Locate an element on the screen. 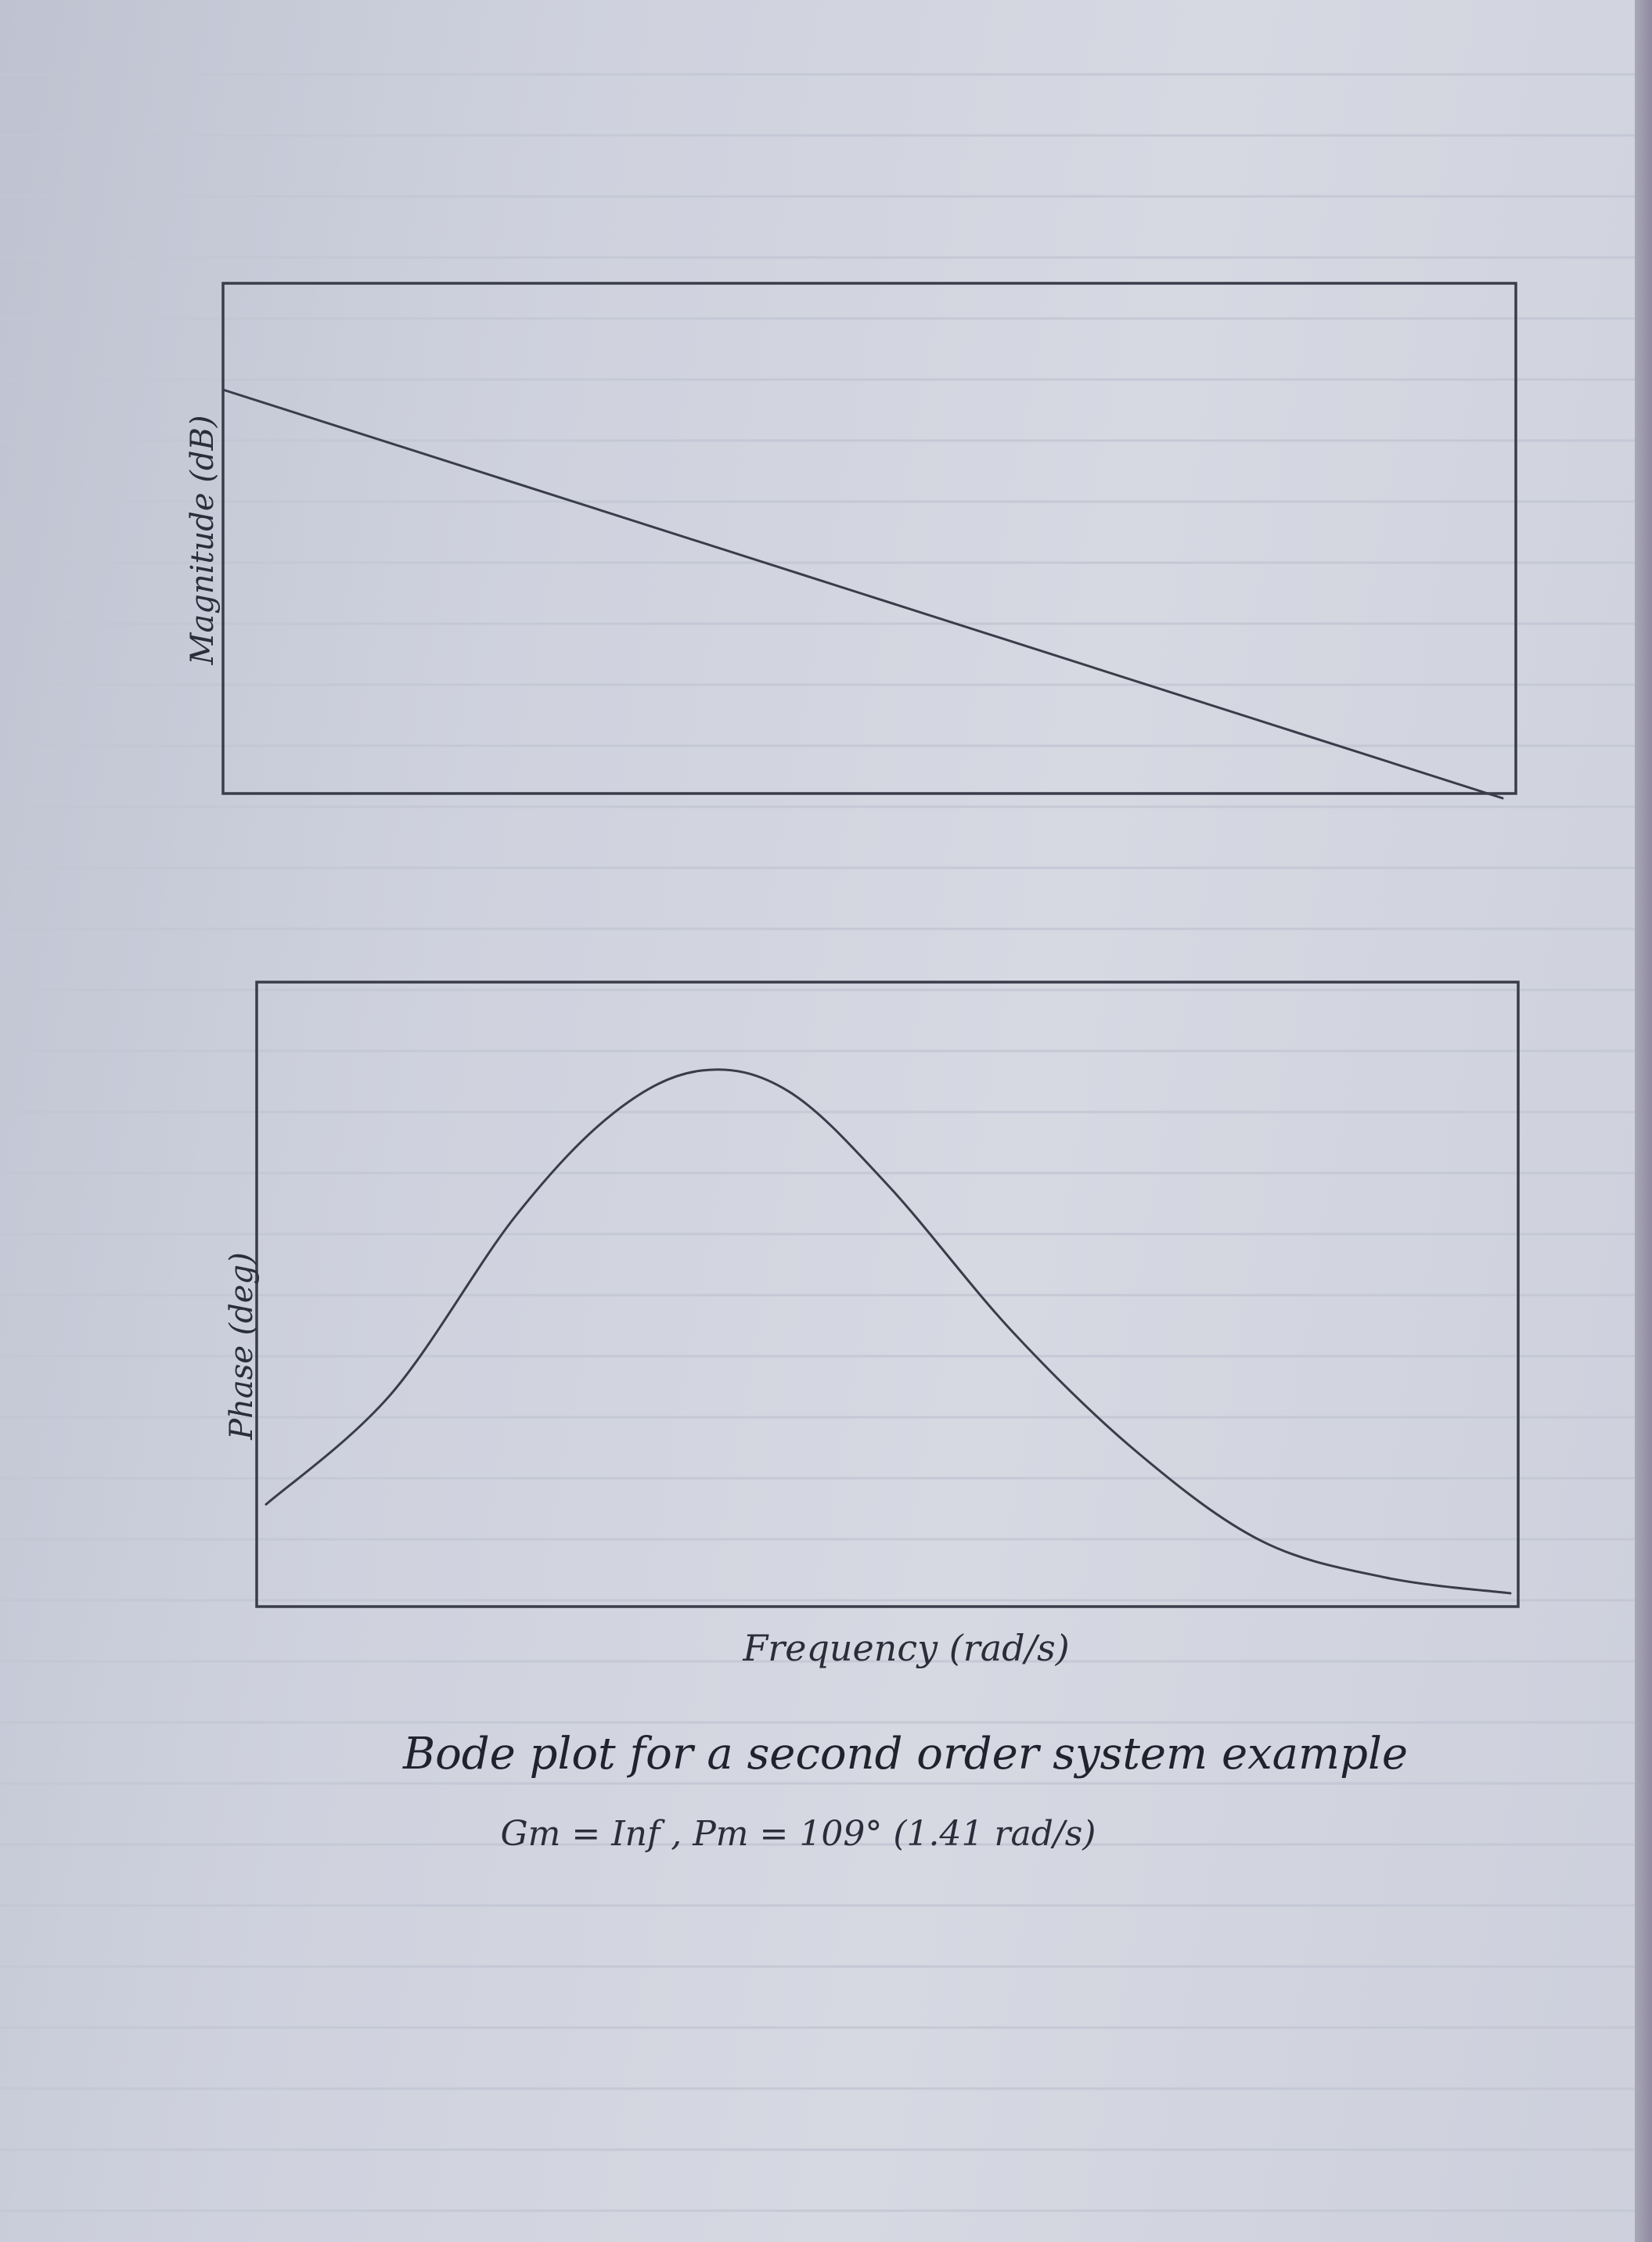  frequency-axis-label: Frequency (rad/s) is located at coordinates (905, 1648).